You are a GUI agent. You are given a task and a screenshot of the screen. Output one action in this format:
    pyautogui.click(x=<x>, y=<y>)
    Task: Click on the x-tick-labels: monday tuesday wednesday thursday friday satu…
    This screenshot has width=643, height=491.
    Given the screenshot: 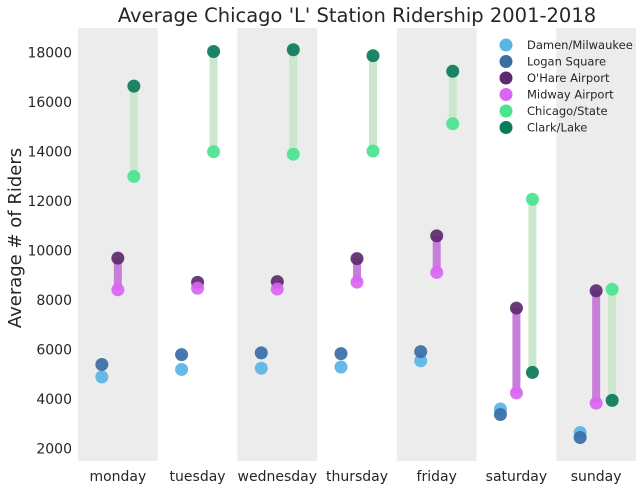 What is the action you would take?
    pyautogui.click(x=355, y=477)
    